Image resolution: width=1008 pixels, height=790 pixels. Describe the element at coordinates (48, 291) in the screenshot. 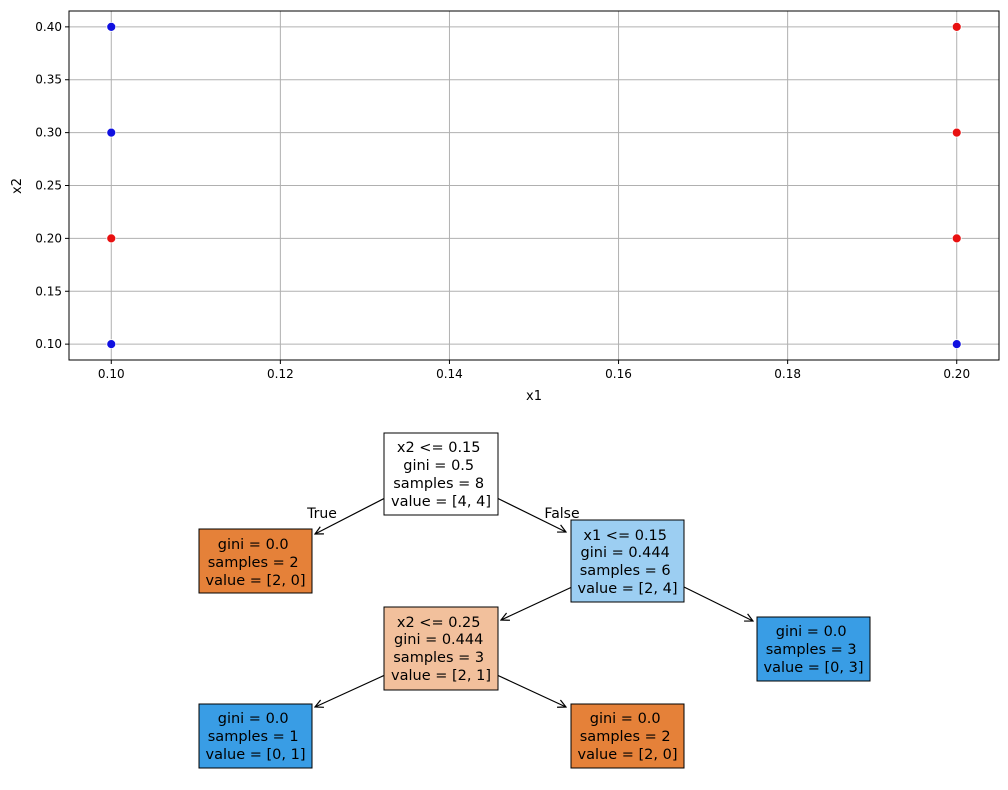

I see `y-tick-label: 0.15` at that location.